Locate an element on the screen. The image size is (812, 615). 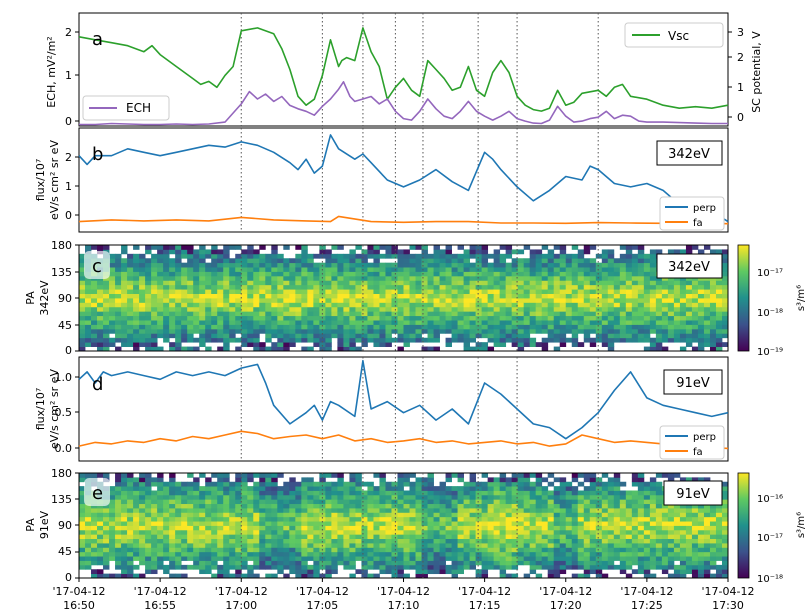
panel-b-legend-perp: perp is located at coordinates (704, 208).